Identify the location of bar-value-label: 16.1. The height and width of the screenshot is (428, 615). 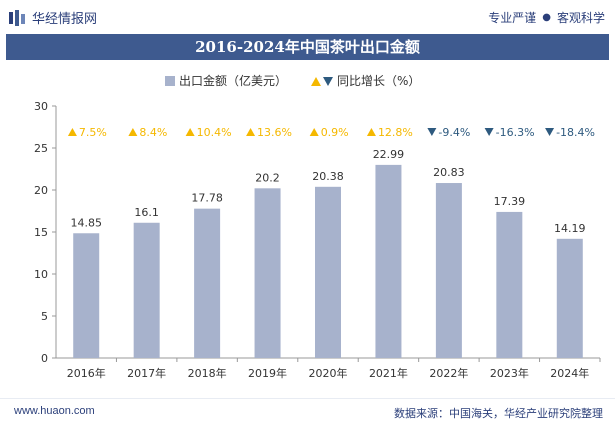
(146, 212).